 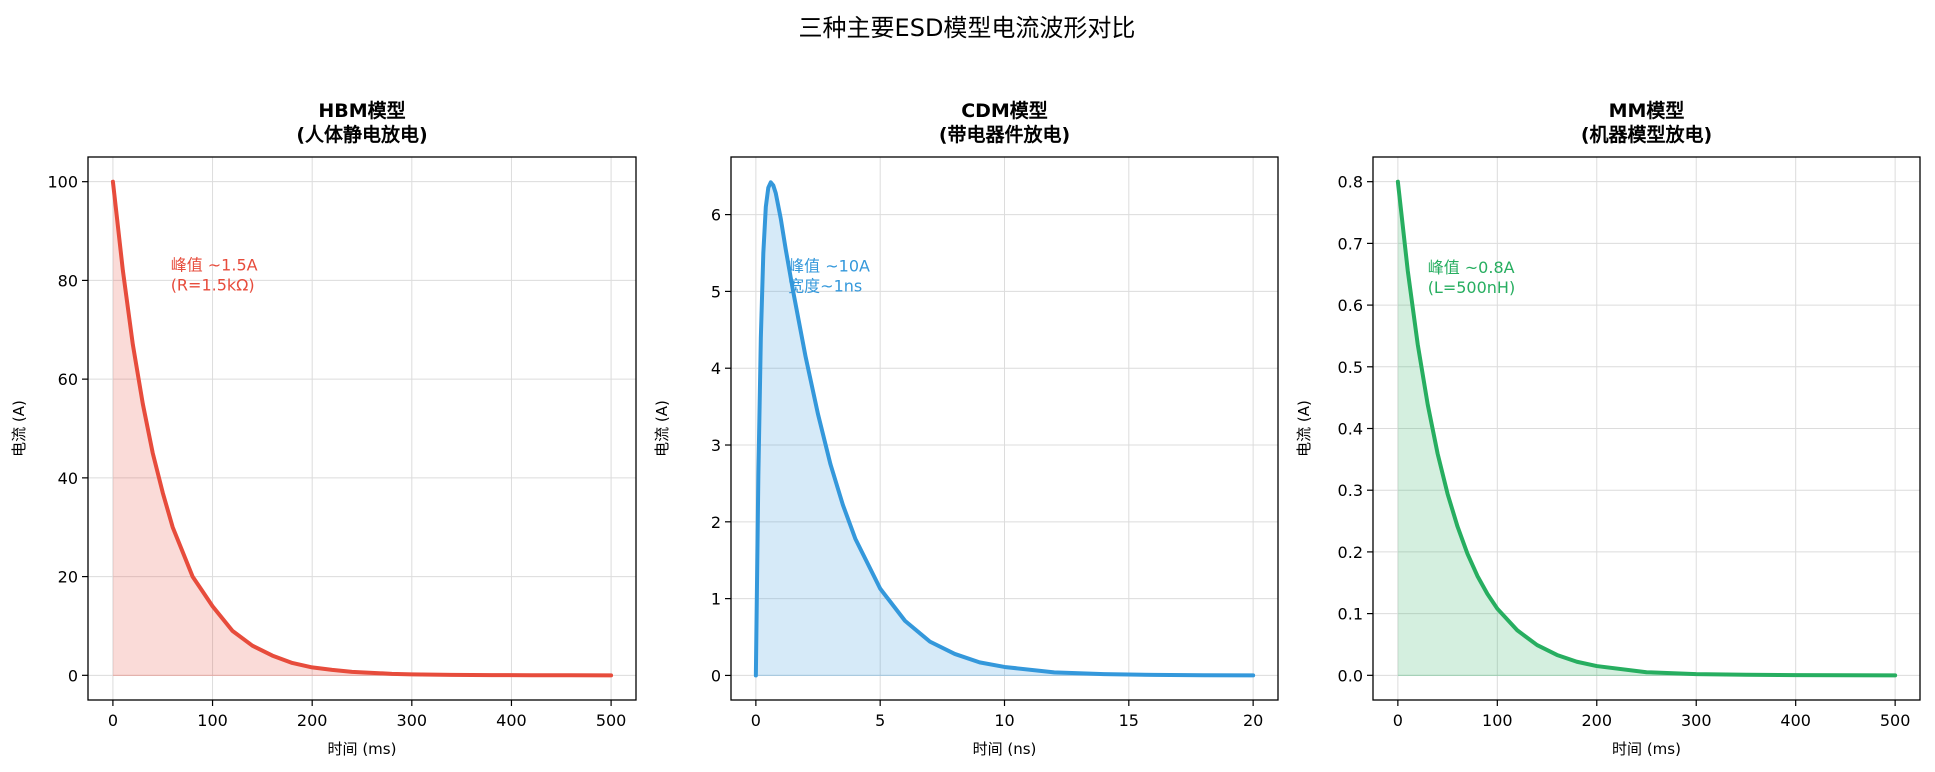 I want to click on panel-title: HBM模型, so click(x=361, y=110).